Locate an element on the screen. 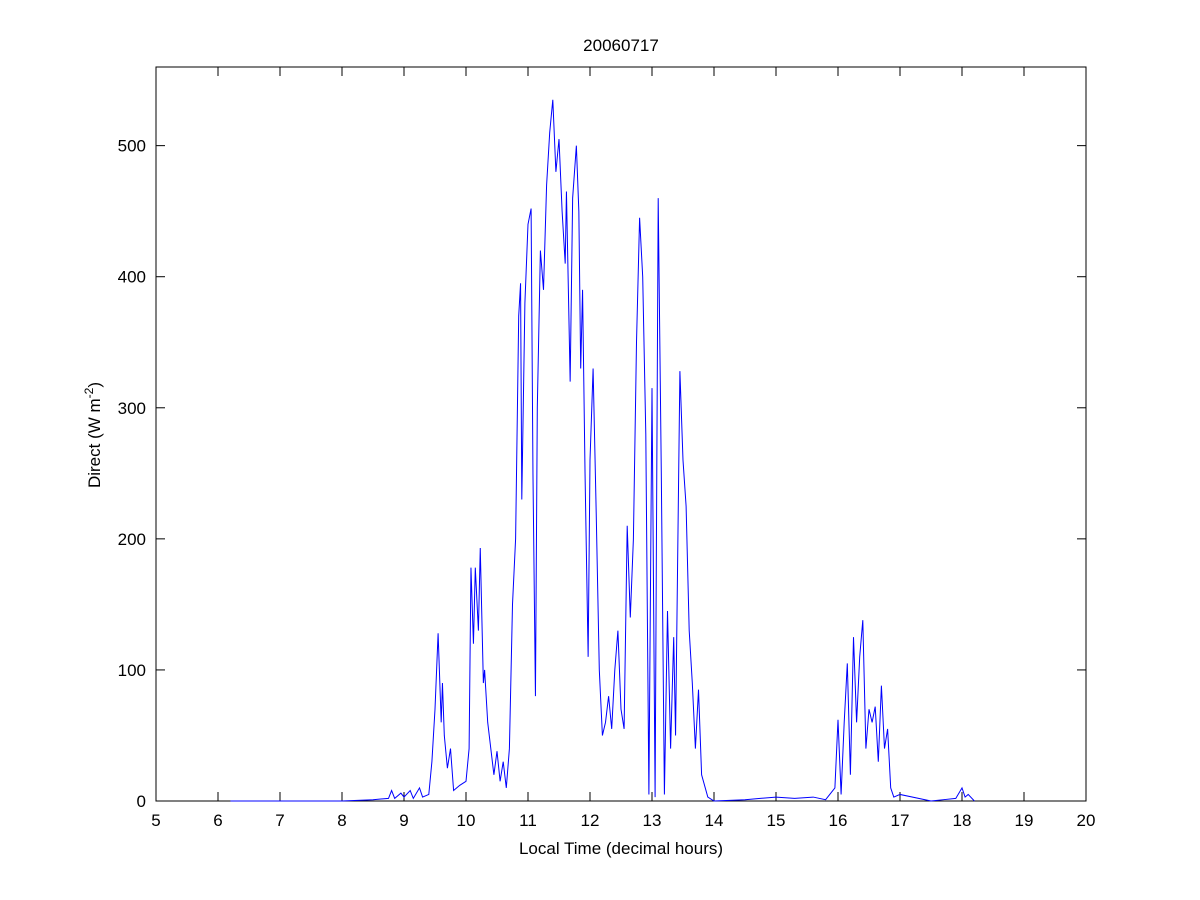 The width and height of the screenshot is (1200, 900). y-tick-label: 400 is located at coordinates (132, 277).